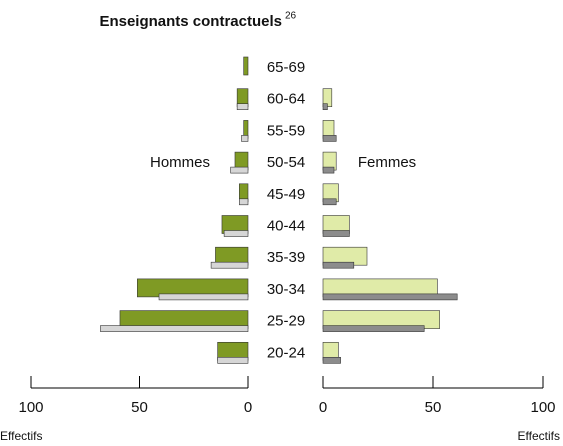  Describe the element at coordinates (286, 352) in the screenshot. I see `age-label: 20-24` at that location.